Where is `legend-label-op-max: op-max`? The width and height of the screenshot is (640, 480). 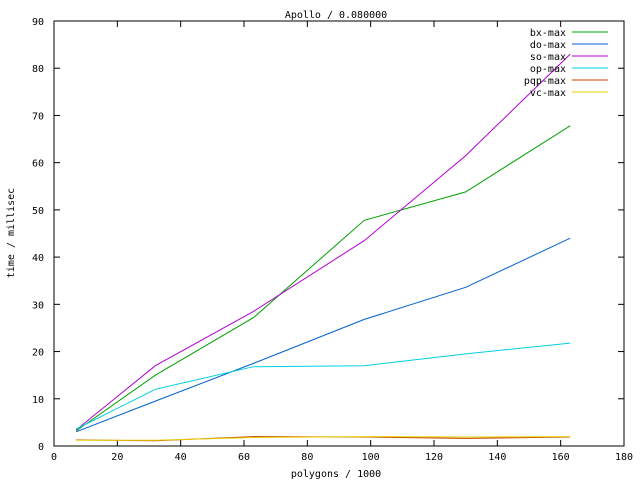 legend-label-op-max: op-max is located at coordinates (548, 69).